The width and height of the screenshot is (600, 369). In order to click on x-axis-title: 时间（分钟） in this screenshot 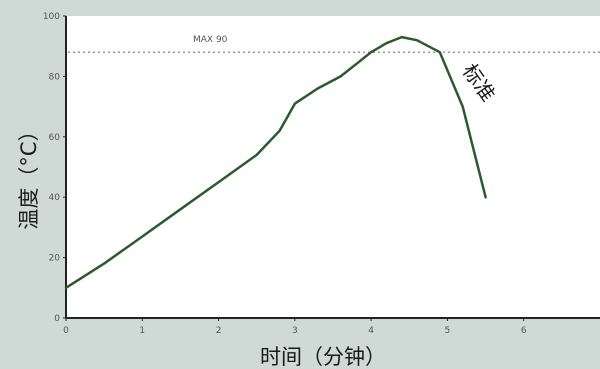, I will do `click(323, 357)`.